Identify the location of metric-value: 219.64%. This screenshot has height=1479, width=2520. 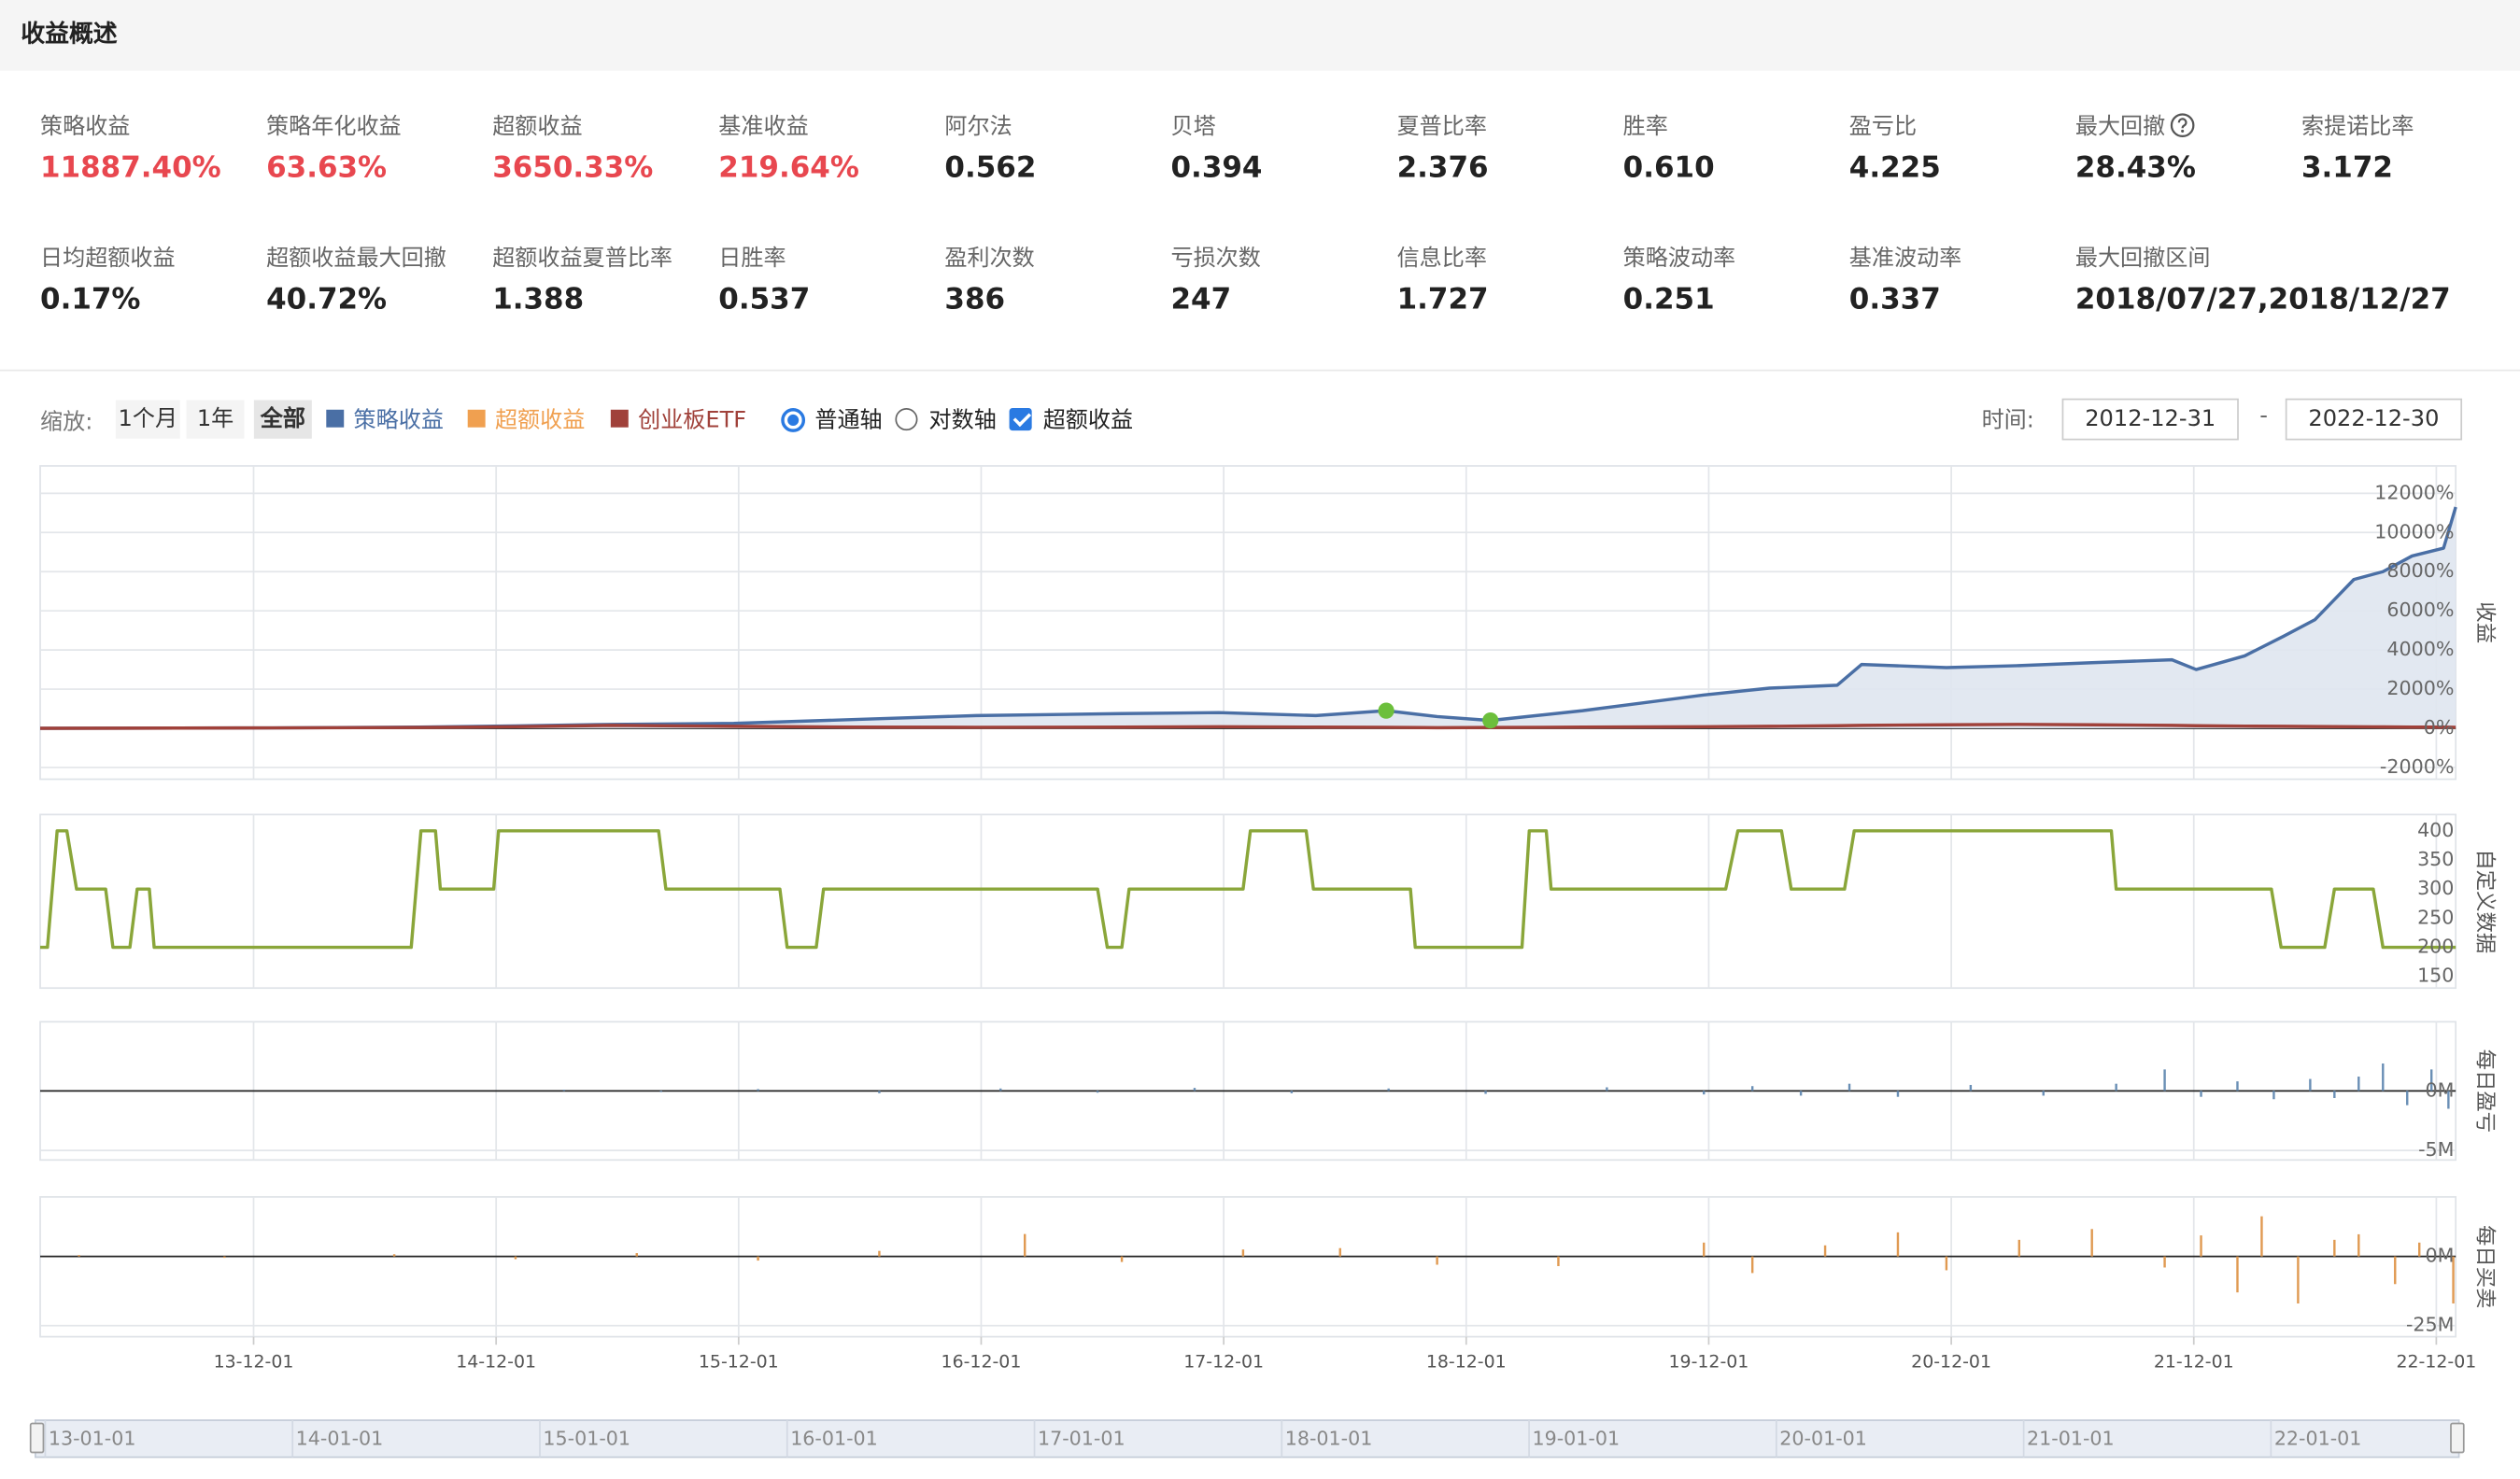
(788, 167).